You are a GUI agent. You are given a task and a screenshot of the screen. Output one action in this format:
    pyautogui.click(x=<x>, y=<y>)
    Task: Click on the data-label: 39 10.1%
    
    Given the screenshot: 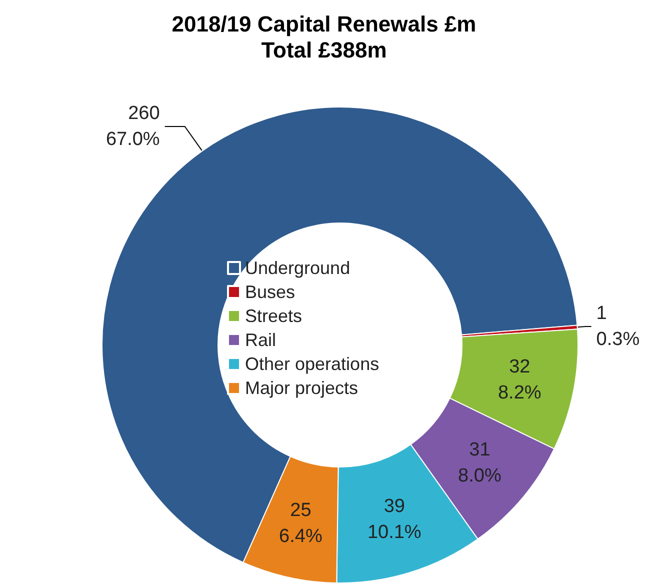 What is the action you would take?
    pyautogui.click(x=394, y=520)
    